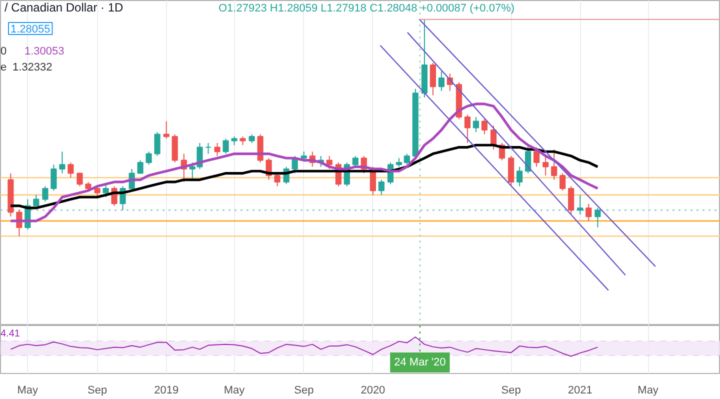  I want to click on annotation: 1.32332, so click(32, 68).